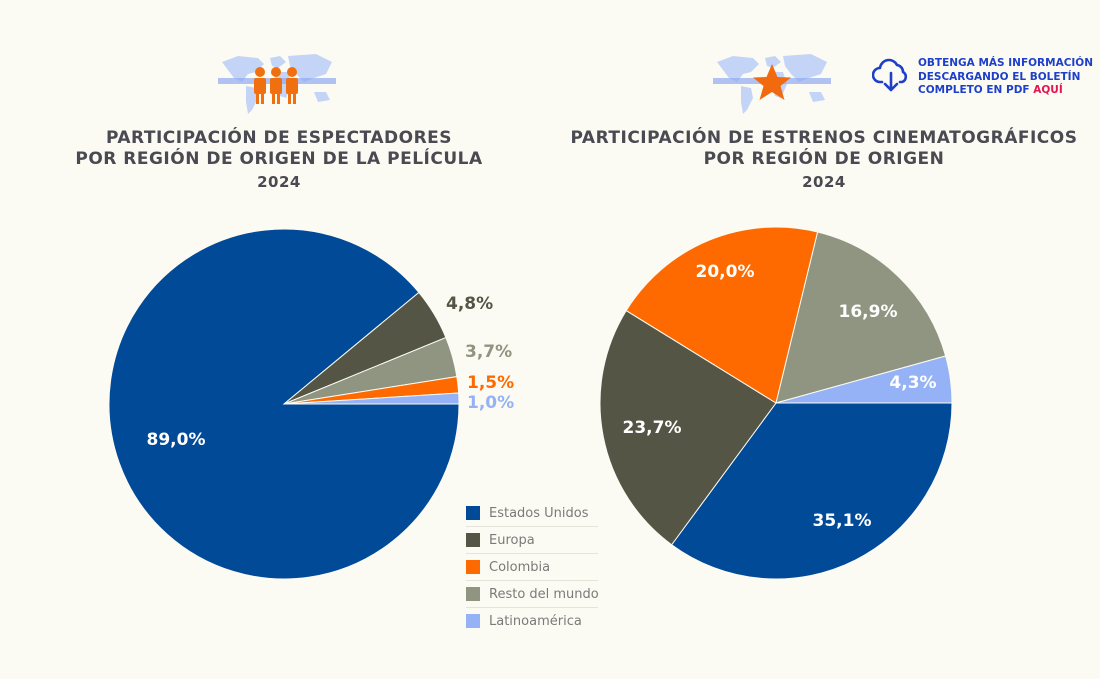  What do you see at coordinates (842, 521) in the screenshot?
I see `data-label: 35,1%` at bounding box center [842, 521].